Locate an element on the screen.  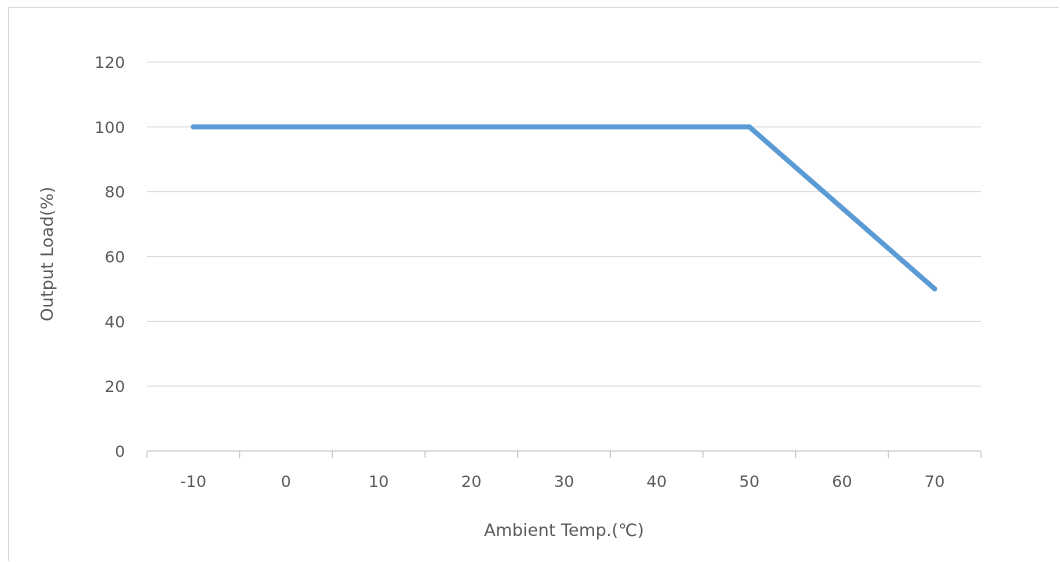
x-axis is located at coordinates (564, 454).